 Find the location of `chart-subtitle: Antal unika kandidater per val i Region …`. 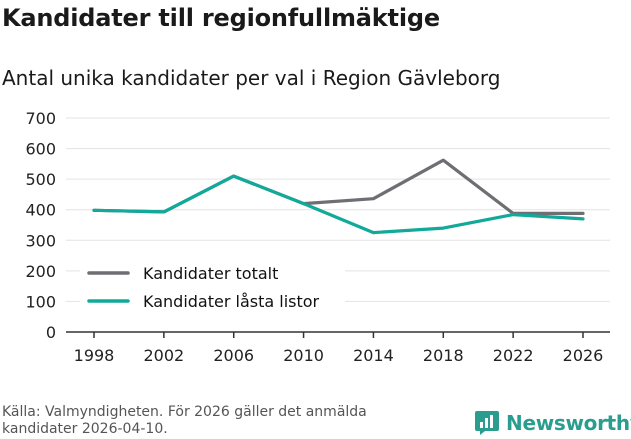

chart-subtitle: Antal unika kandidater per val i Region … is located at coordinates (251, 78).